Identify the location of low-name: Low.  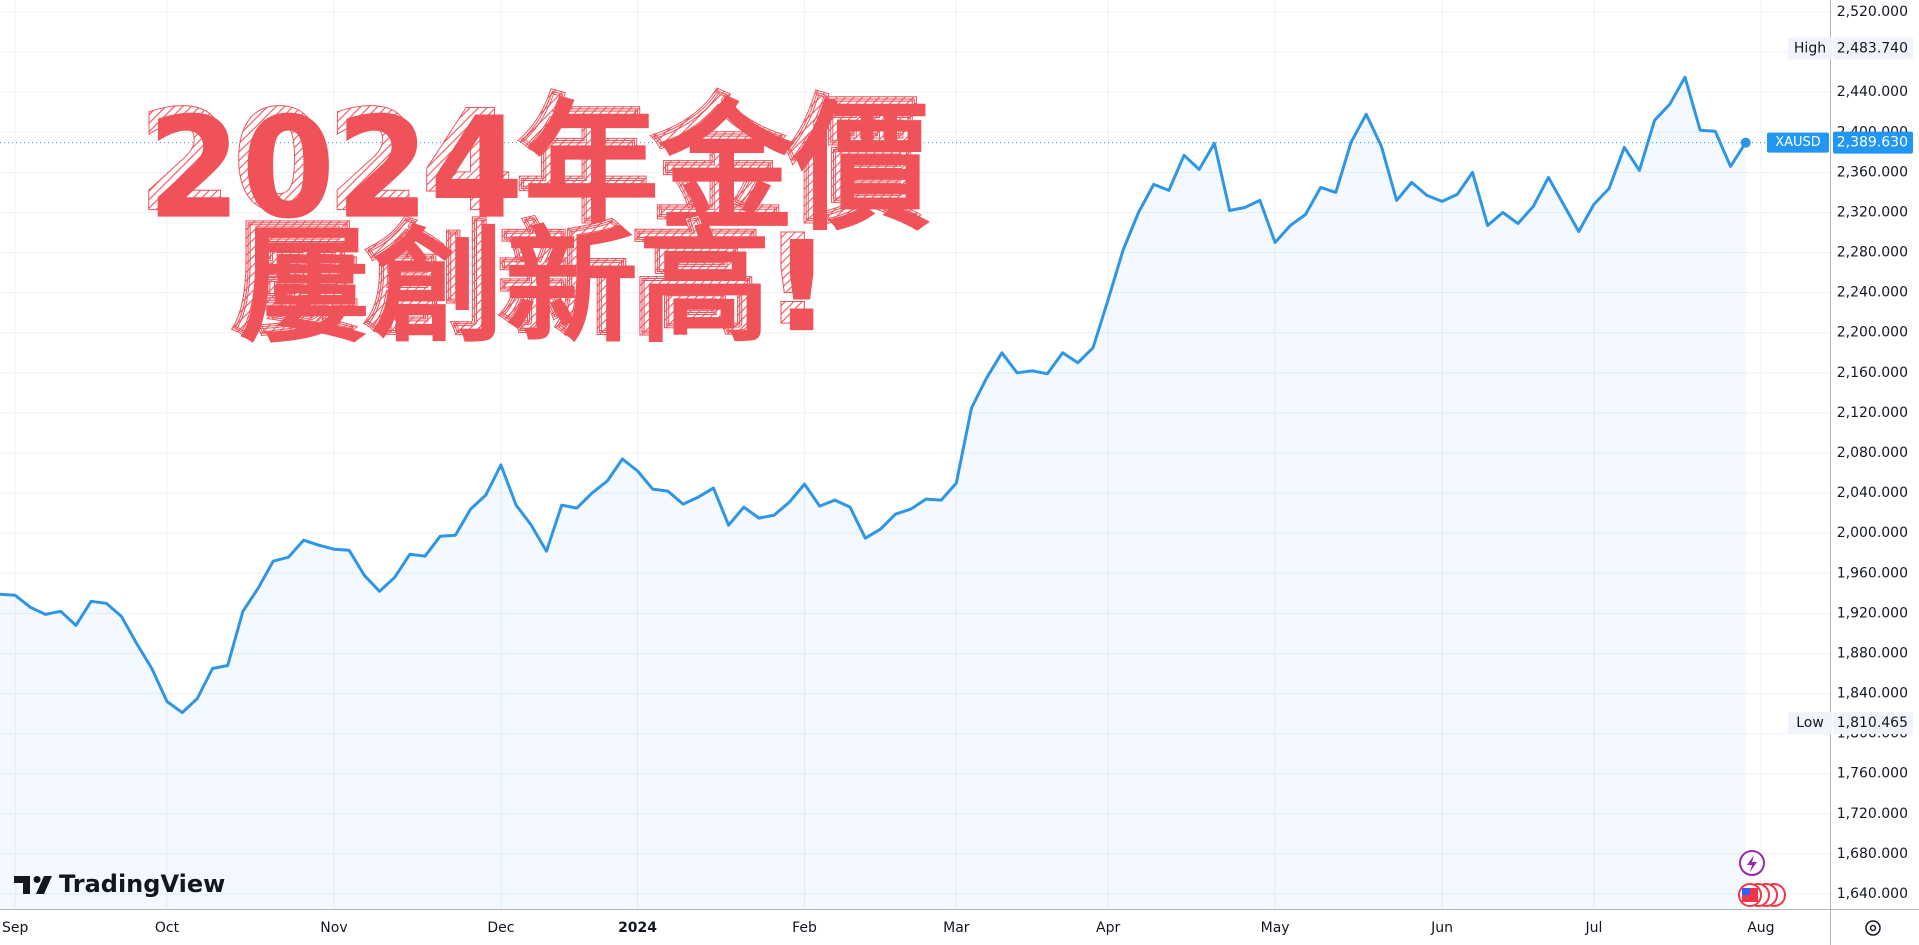
(1810, 723).